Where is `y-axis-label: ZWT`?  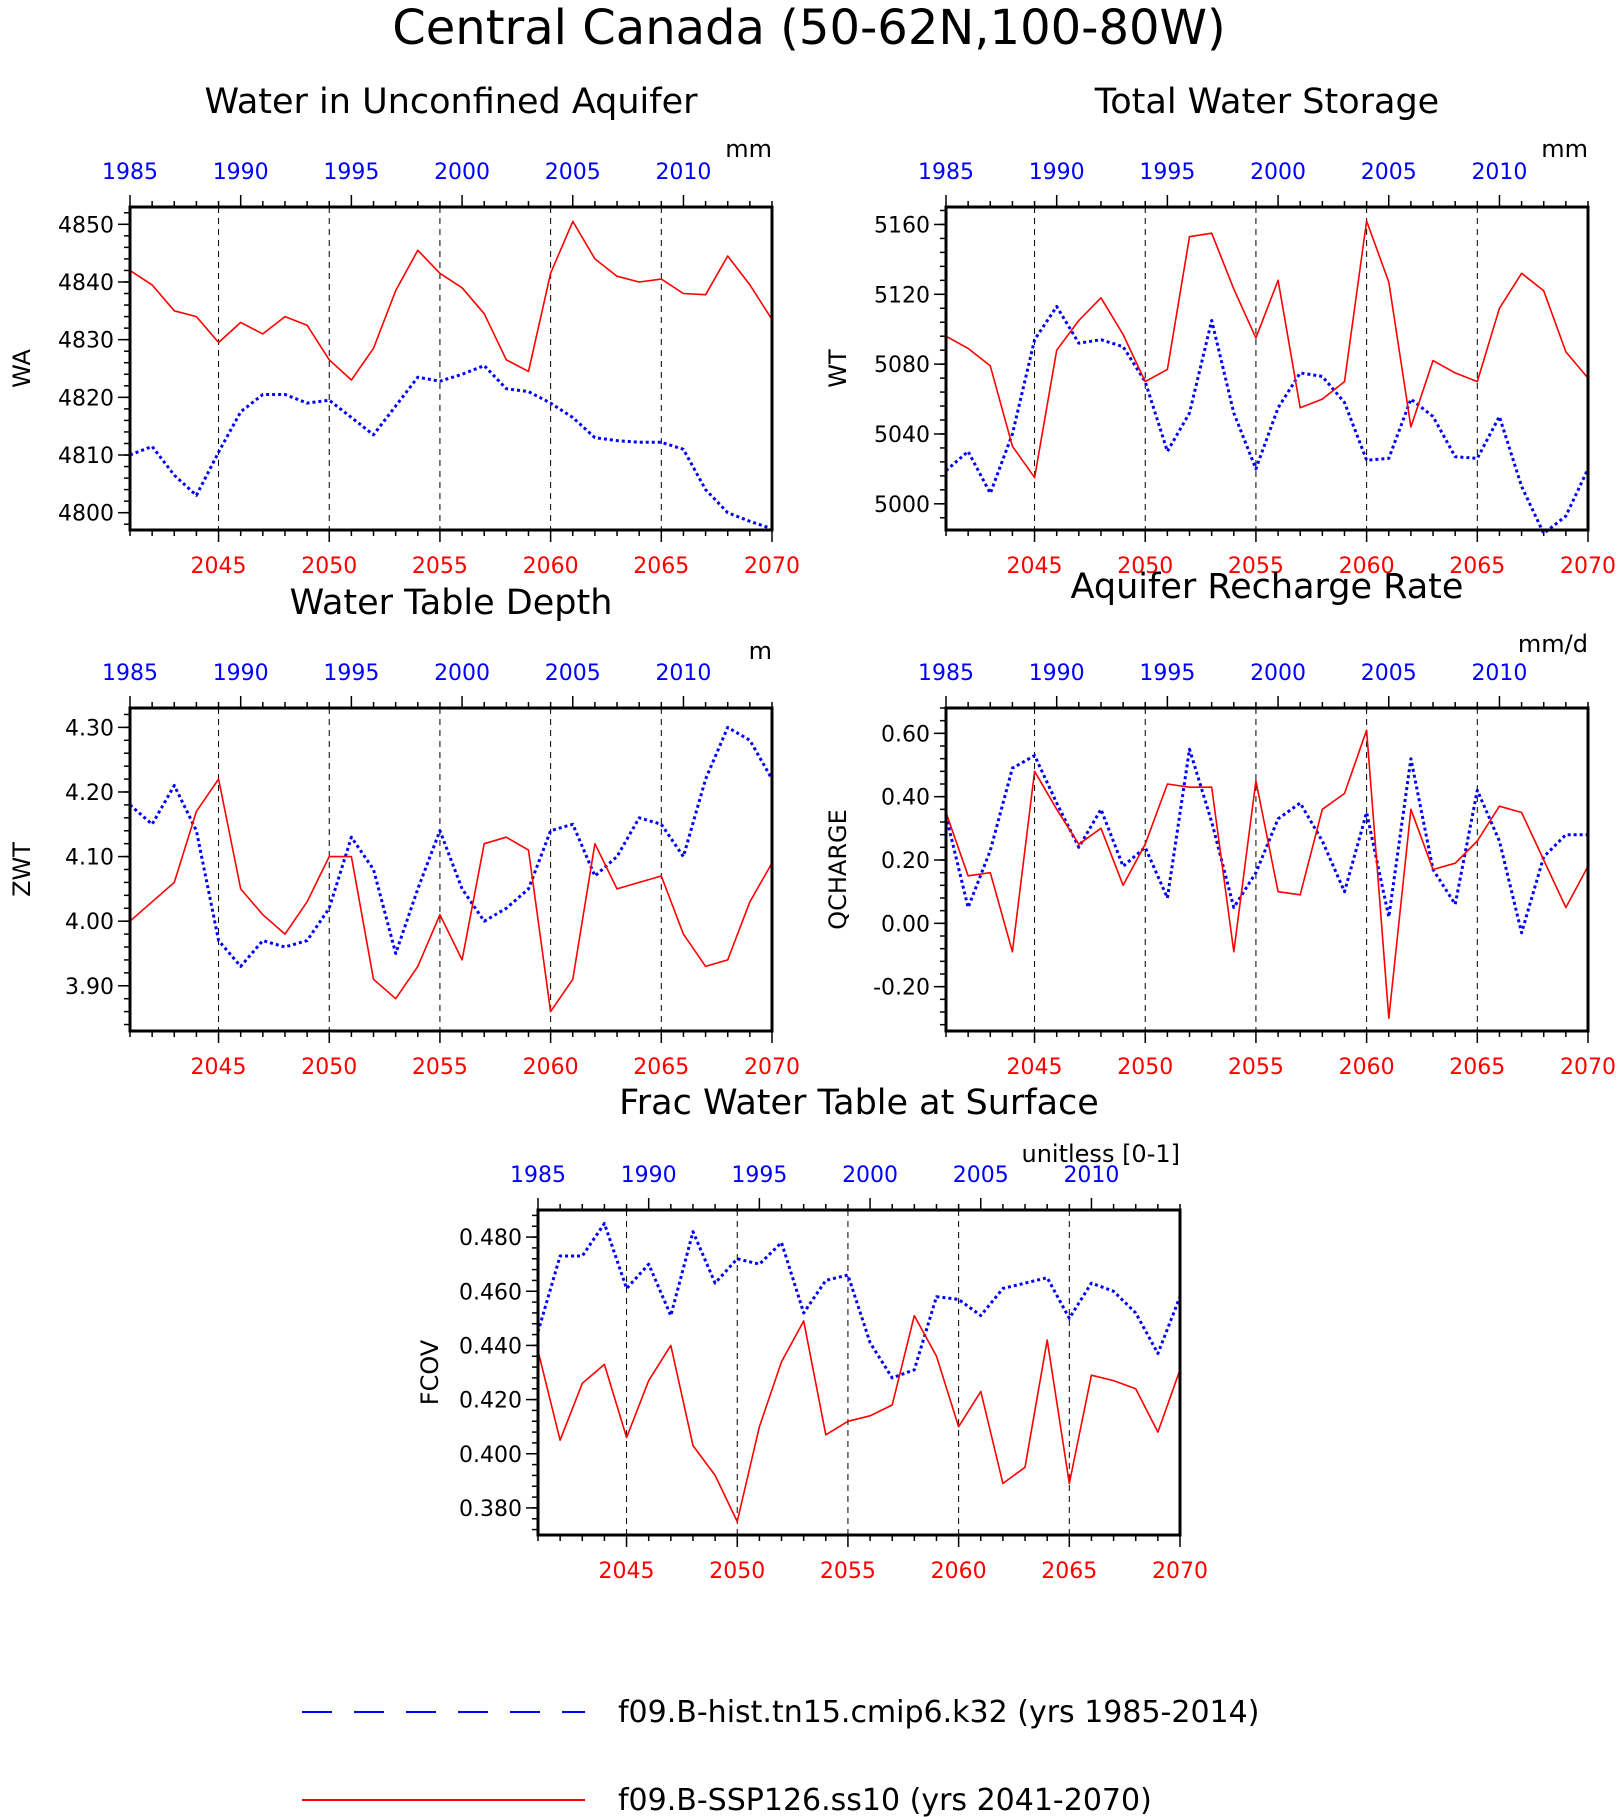
y-axis-label: ZWT is located at coordinates (22, 869).